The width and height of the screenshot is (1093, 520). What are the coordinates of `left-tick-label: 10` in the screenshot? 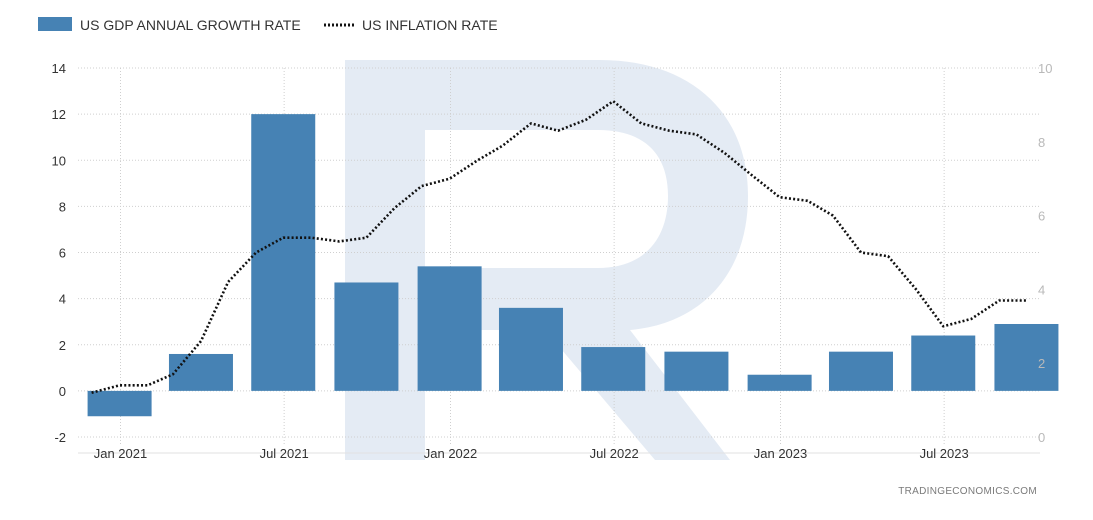 It's located at (59, 160).